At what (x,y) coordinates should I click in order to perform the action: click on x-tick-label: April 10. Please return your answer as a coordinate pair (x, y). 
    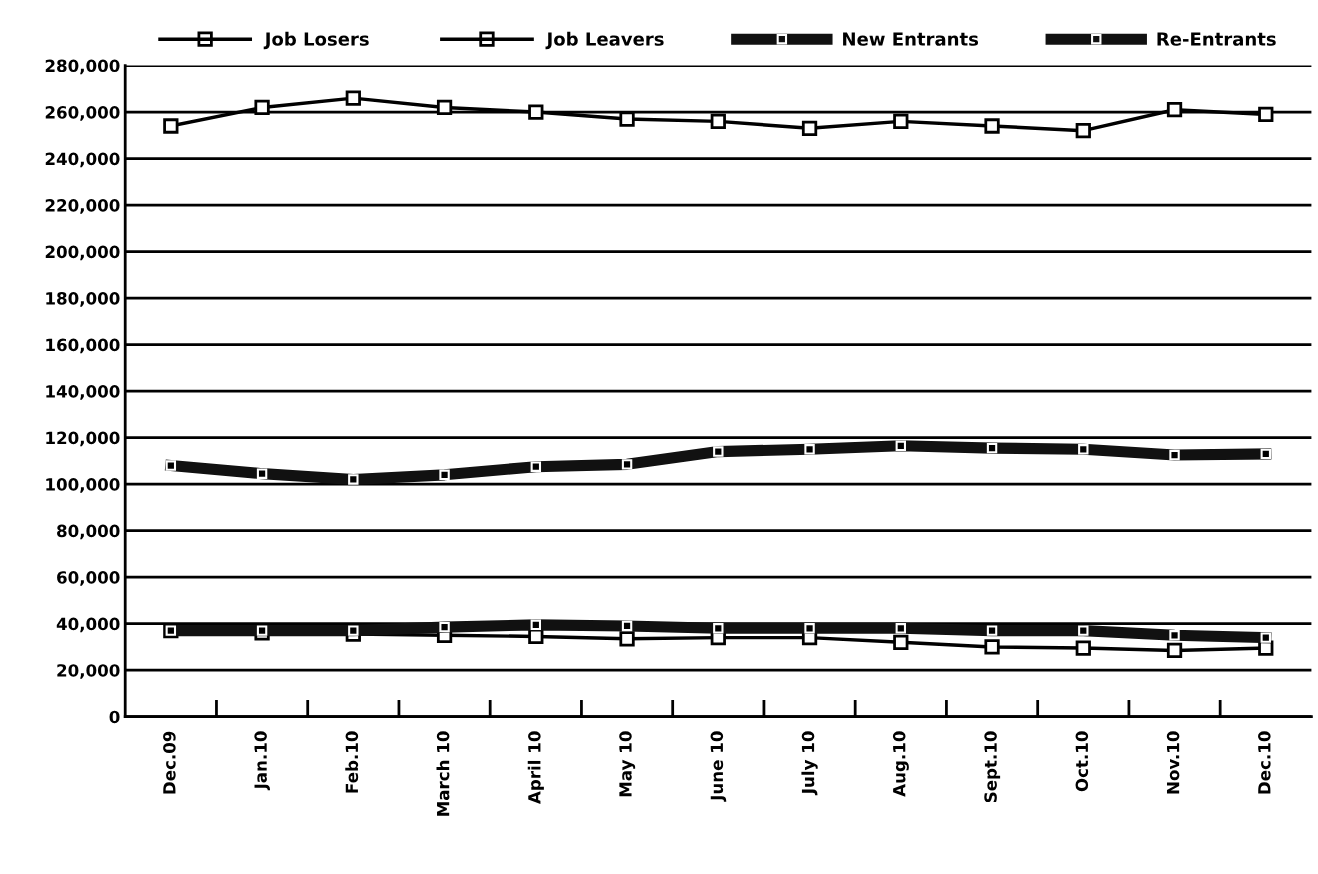
    Looking at the image, I should click on (535, 767).